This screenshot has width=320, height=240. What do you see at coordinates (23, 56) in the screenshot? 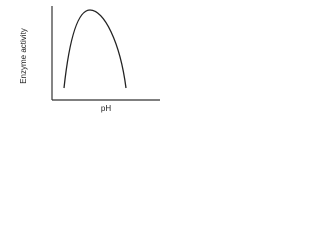
I see `y-axis-label: Enzyme activity` at bounding box center [23, 56].